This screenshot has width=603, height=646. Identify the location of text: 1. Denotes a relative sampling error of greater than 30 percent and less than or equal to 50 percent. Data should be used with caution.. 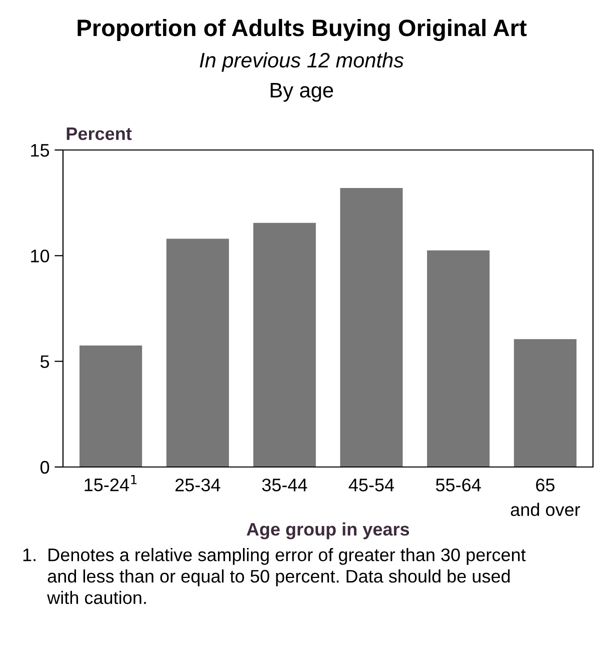
(274, 576).